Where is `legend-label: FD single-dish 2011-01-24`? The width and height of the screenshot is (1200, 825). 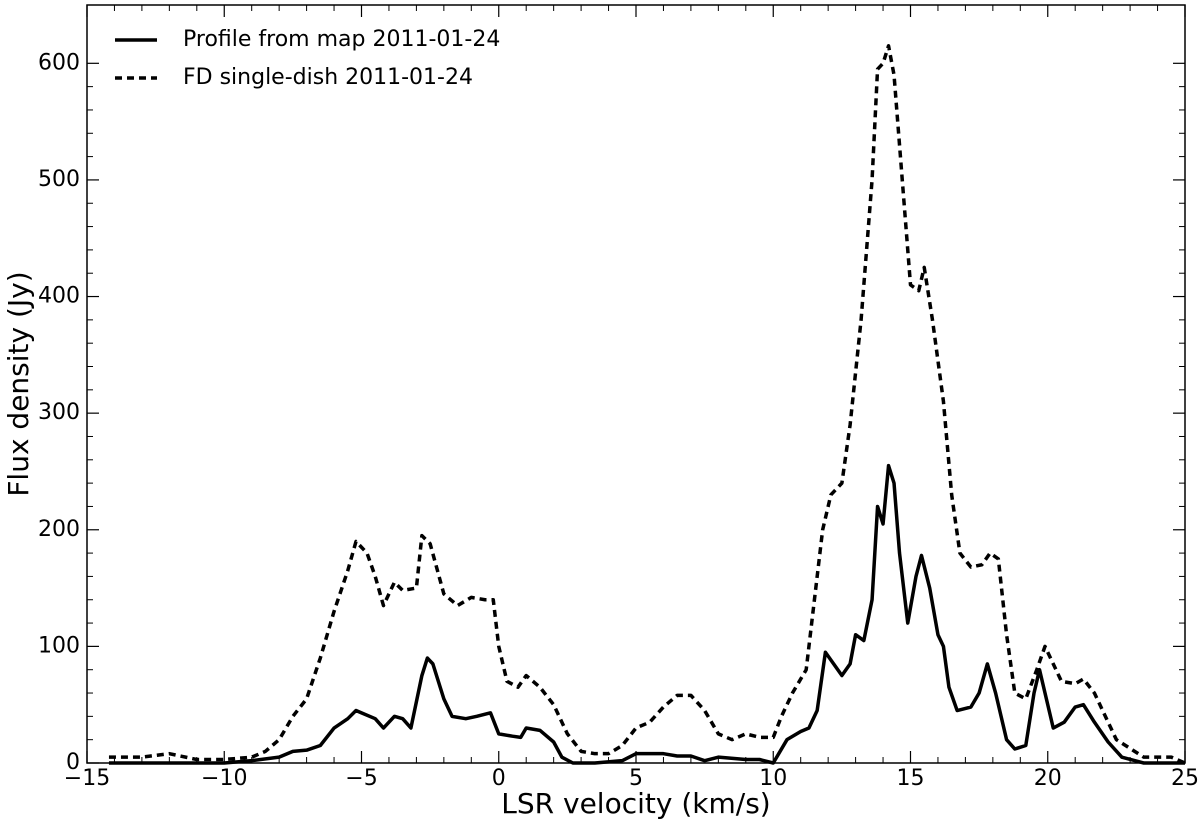
legend-label: FD single-dish 2011-01-24 is located at coordinates (328, 77).